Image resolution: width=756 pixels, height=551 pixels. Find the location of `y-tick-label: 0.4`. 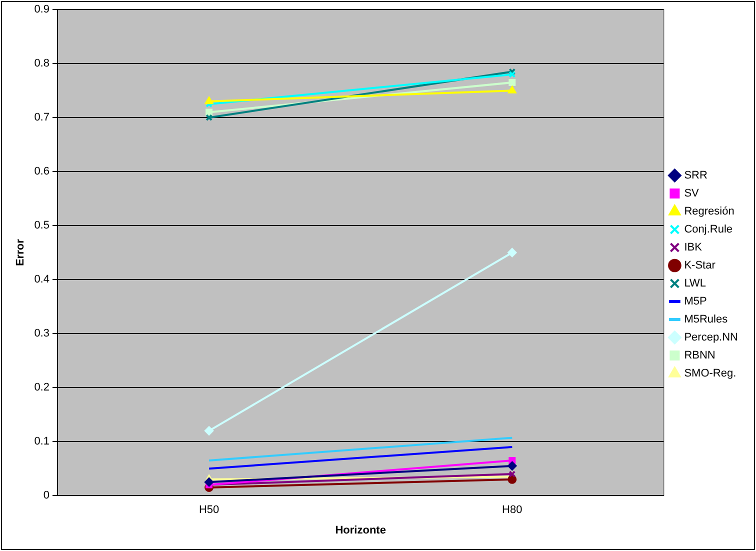

y-tick-label: 0.4 is located at coordinates (42, 280).